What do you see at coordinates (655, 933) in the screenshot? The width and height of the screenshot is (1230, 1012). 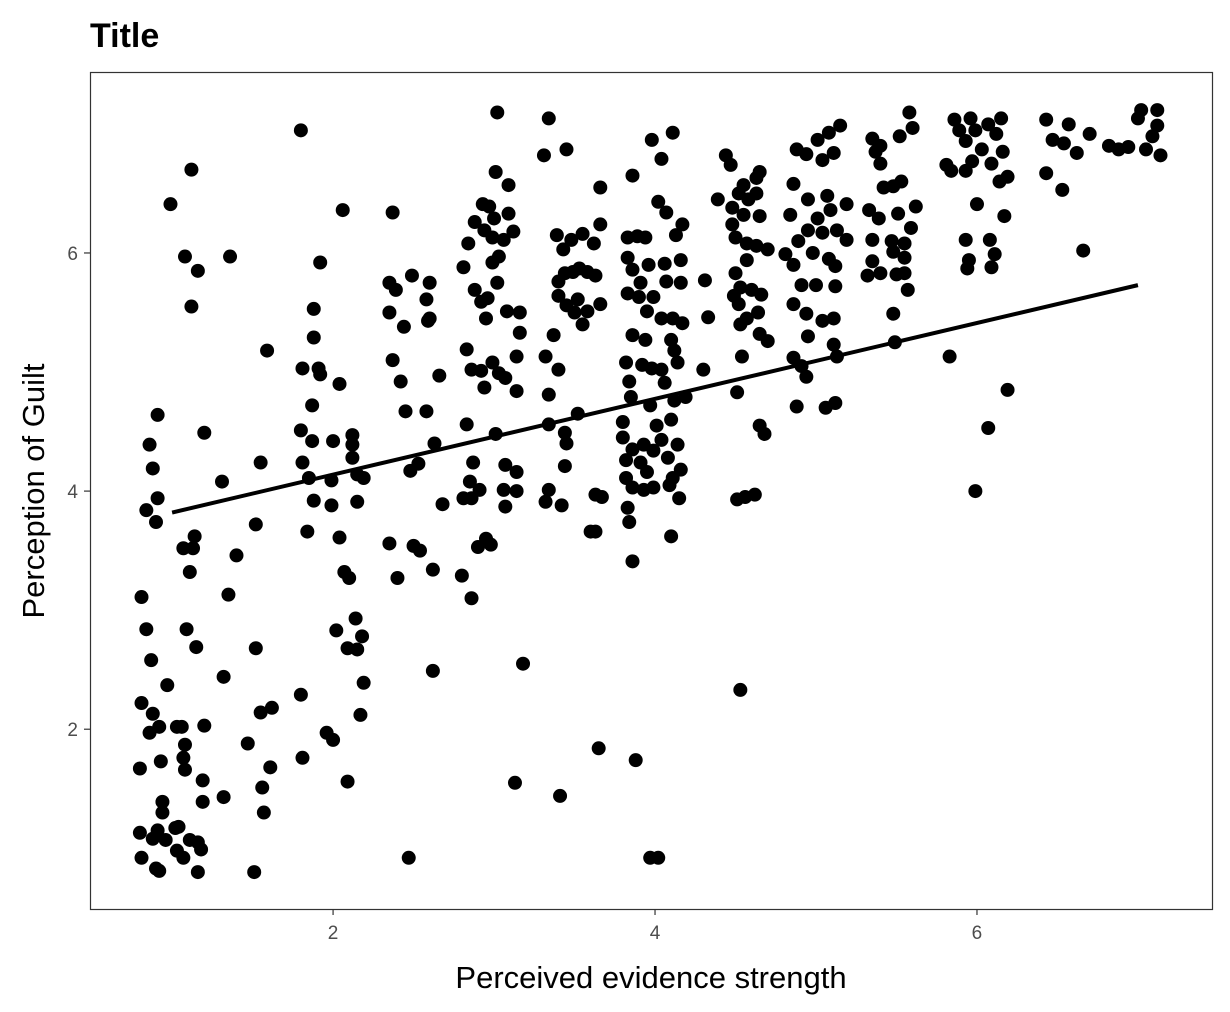 I see `x-tick-label: 4` at bounding box center [655, 933].